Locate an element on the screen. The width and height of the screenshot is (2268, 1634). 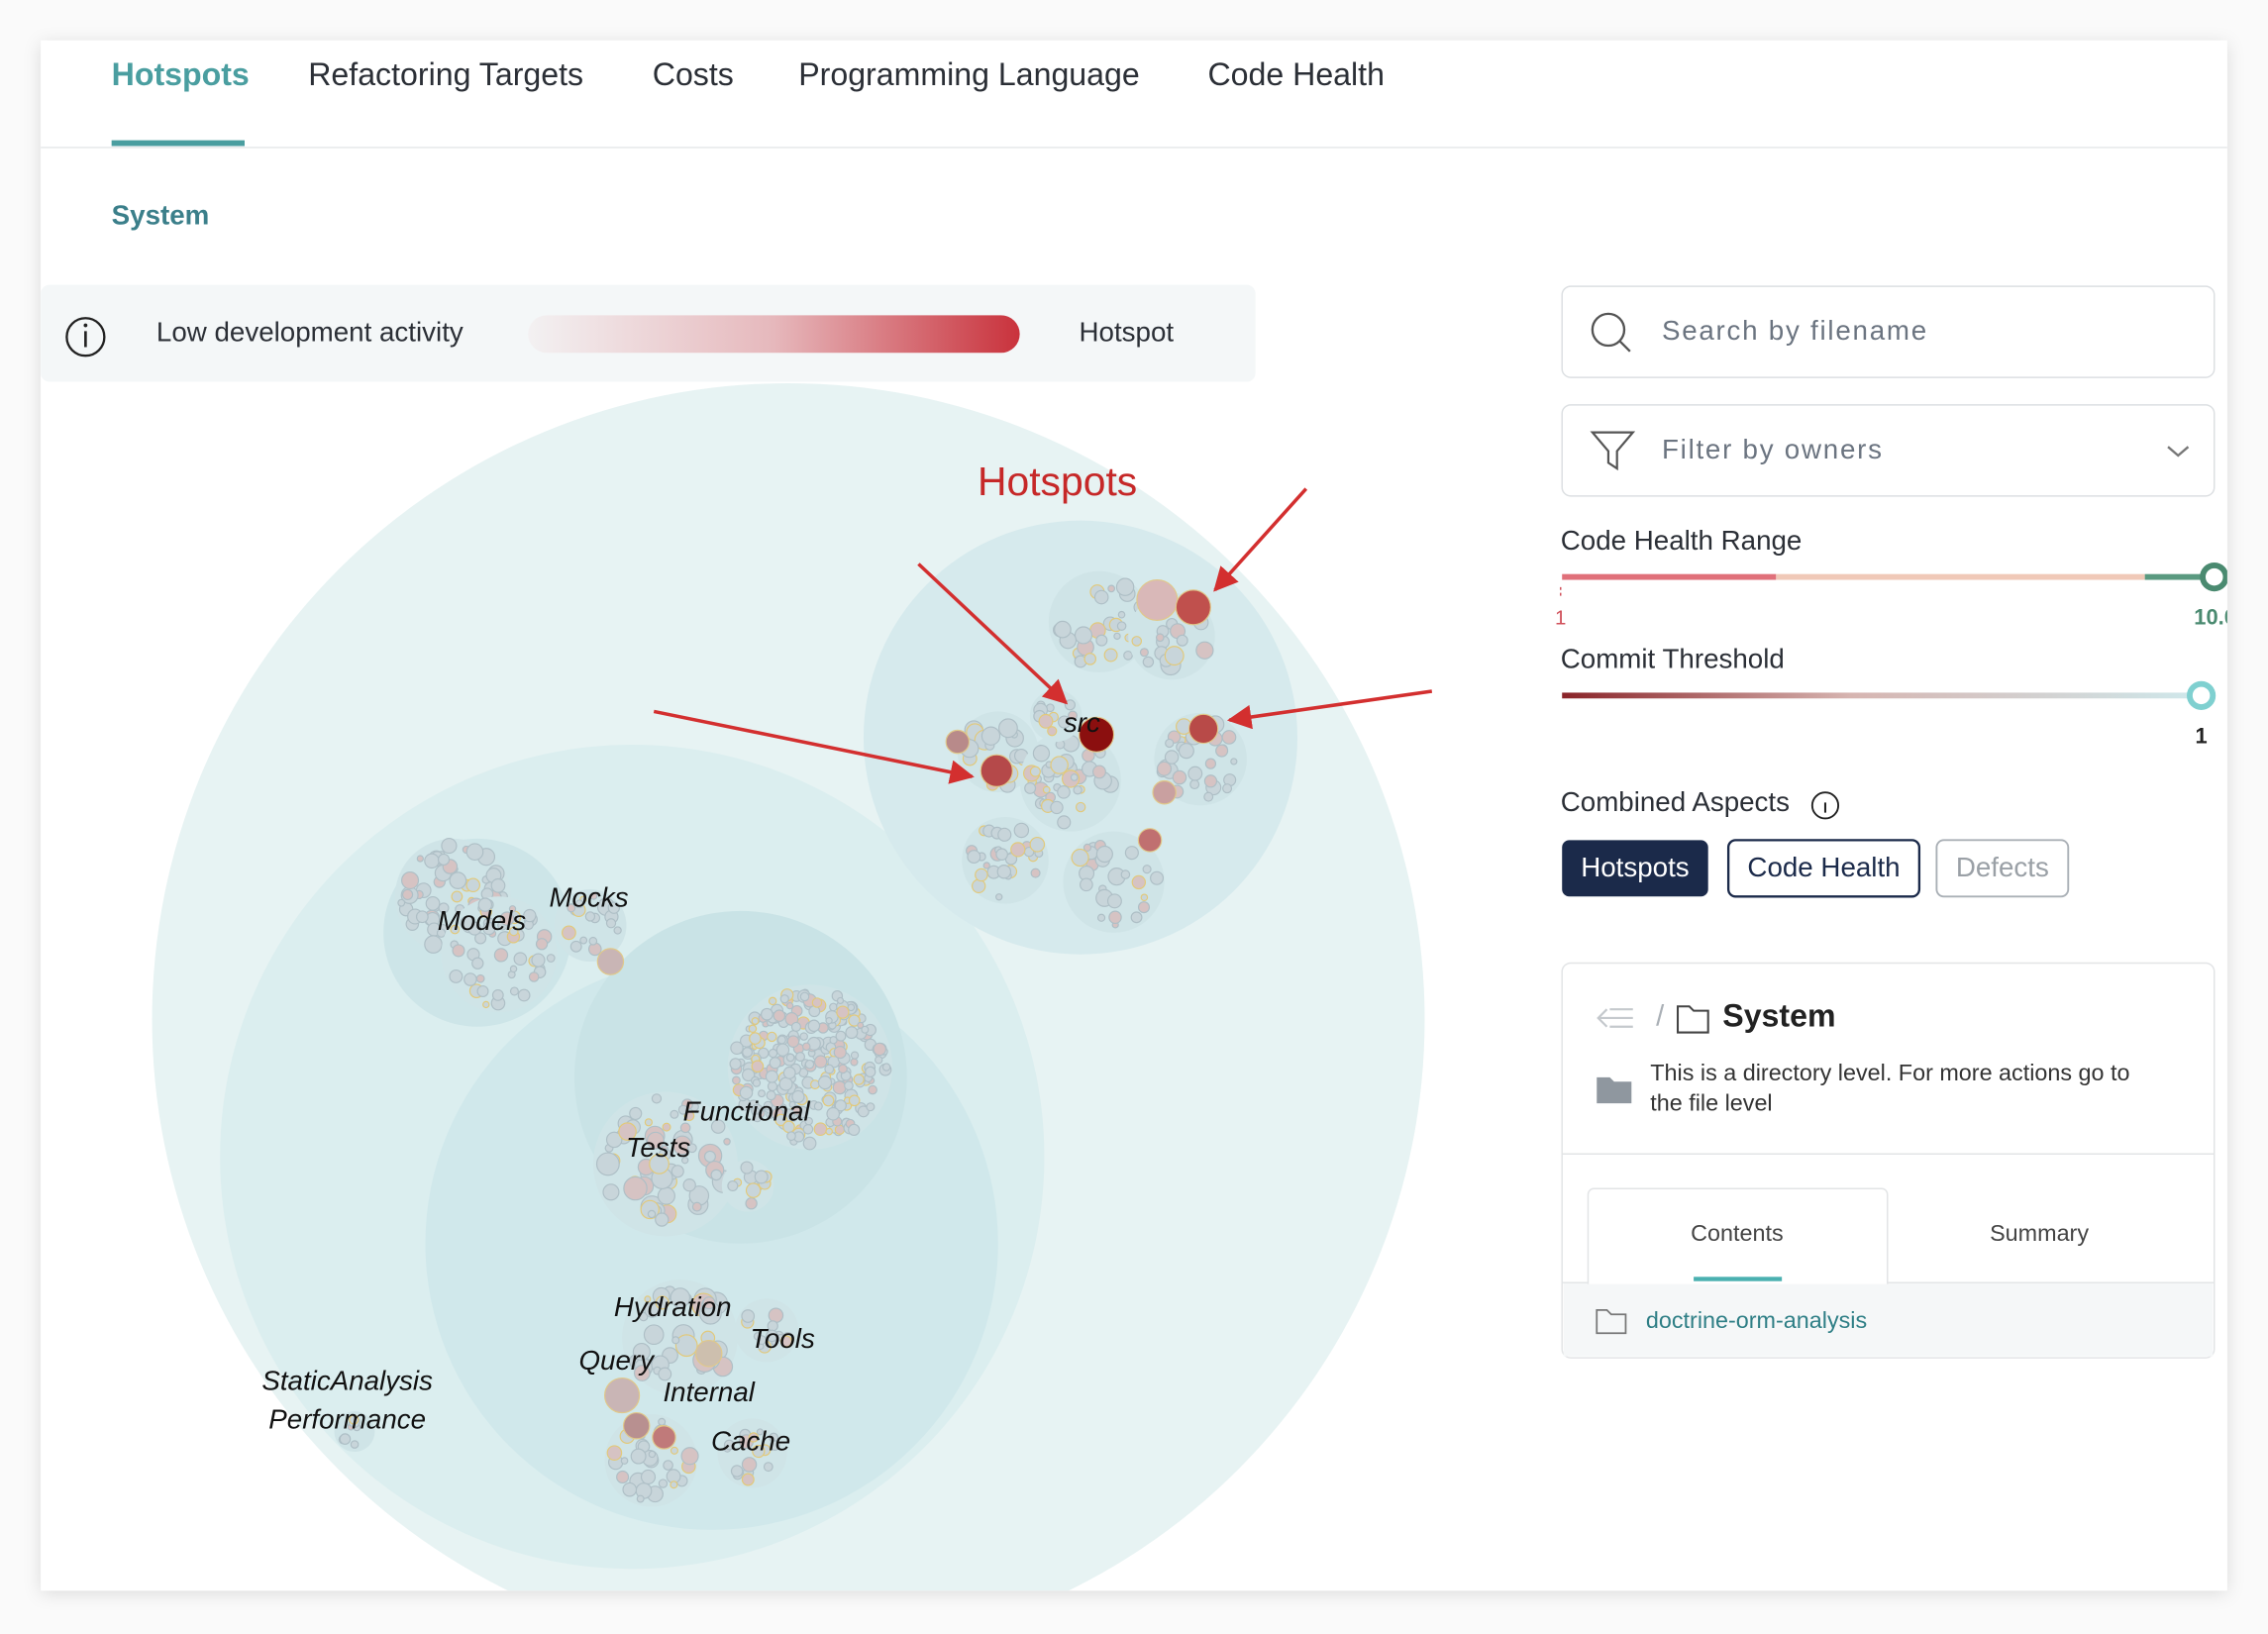
nav-tab: Programming Language is located at coordinates (969, 74).